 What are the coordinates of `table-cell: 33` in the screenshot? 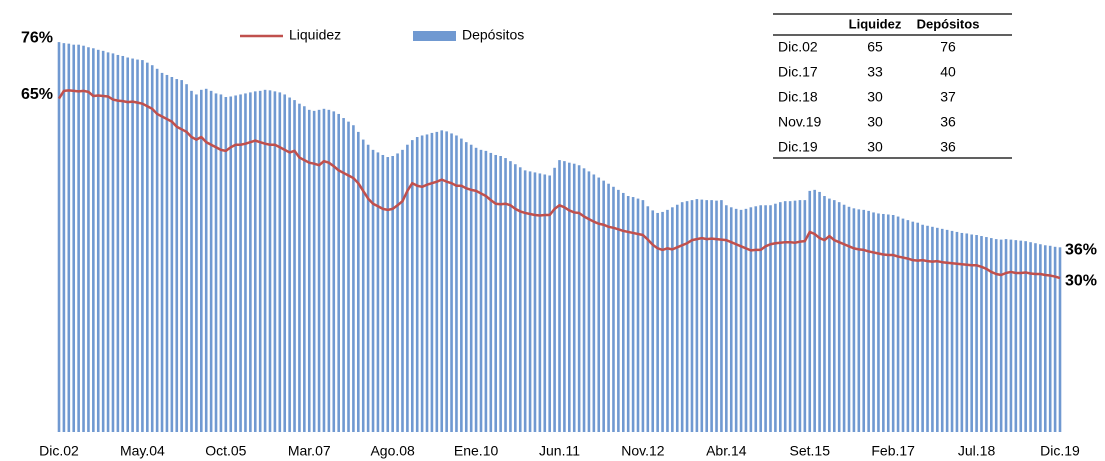 It's located at (875, 72).